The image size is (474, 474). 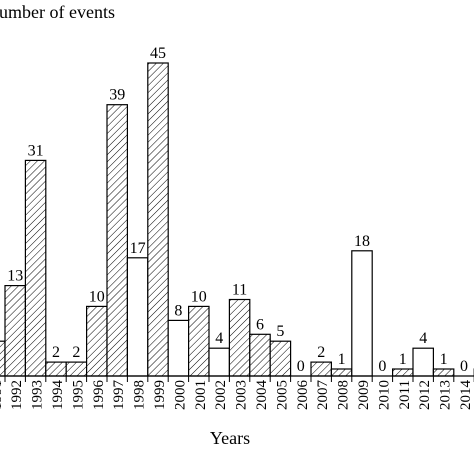 What do you see at coordinates (301, 366) in the screenshot?
I see `value-label-2006: 0` at bounding box center [301, 366].